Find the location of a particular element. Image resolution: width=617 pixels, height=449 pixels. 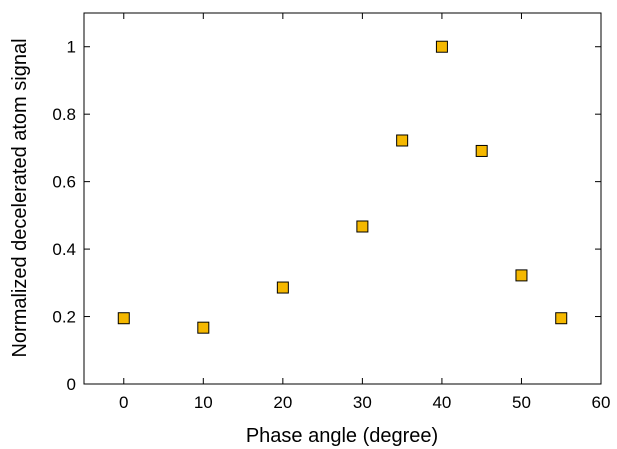

x-tick-label: 20 is located at coordinates (282, 402).